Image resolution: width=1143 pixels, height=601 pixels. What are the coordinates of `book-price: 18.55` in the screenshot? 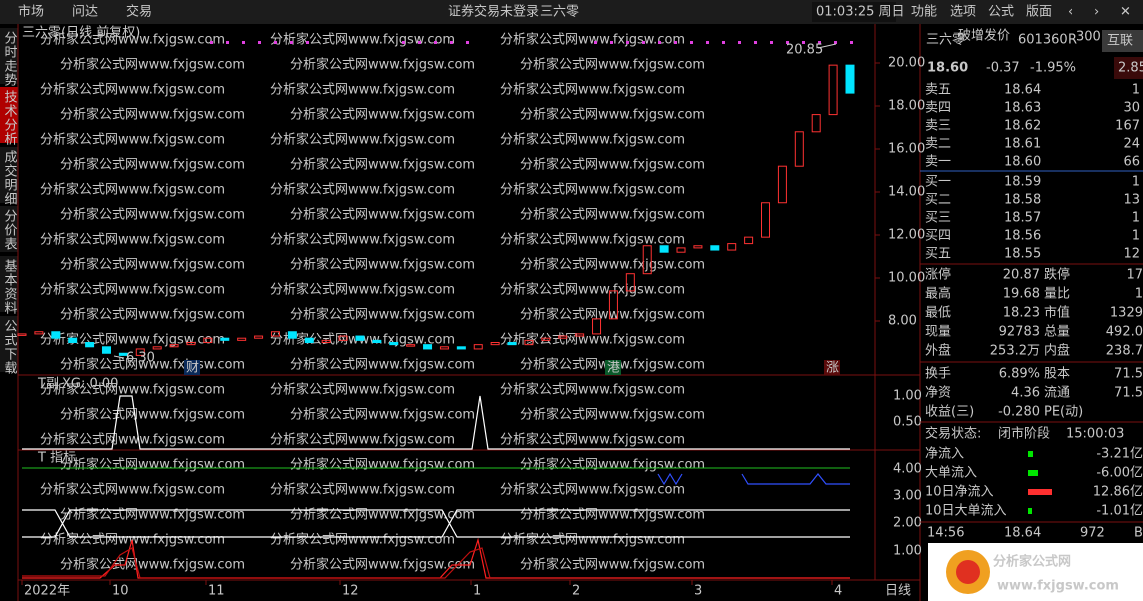 It's located at (1022, 254).